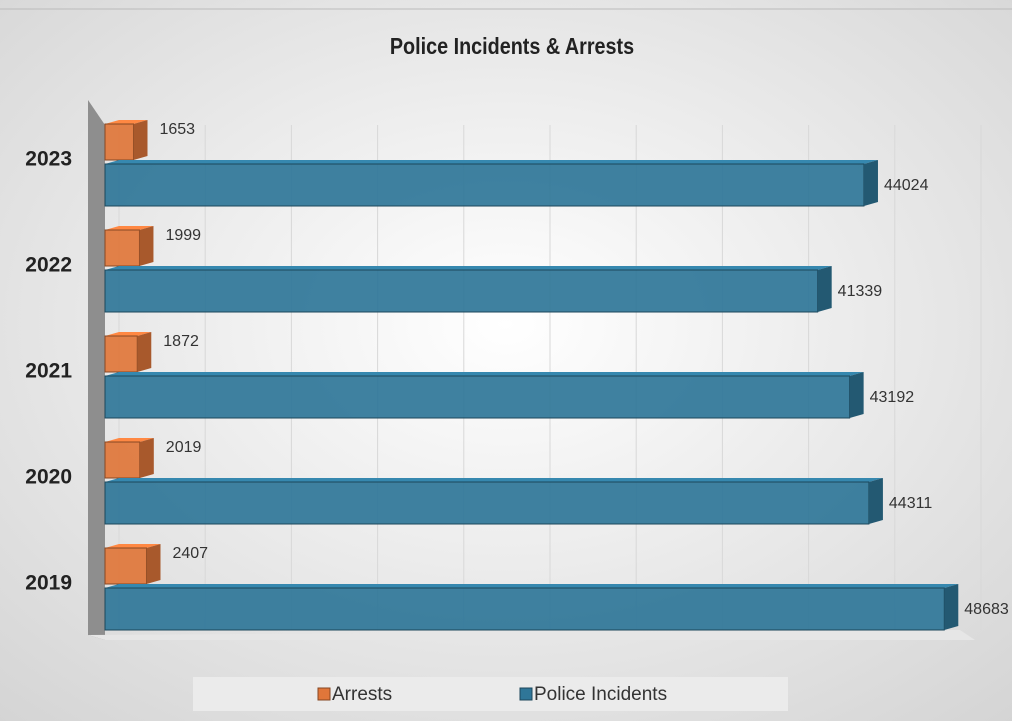 The image size is (1012, 726). What do you see at coordinates (48, 583) in the screenshot?
I see `y-tick-label: 2019` at bounding box center [48, 583].